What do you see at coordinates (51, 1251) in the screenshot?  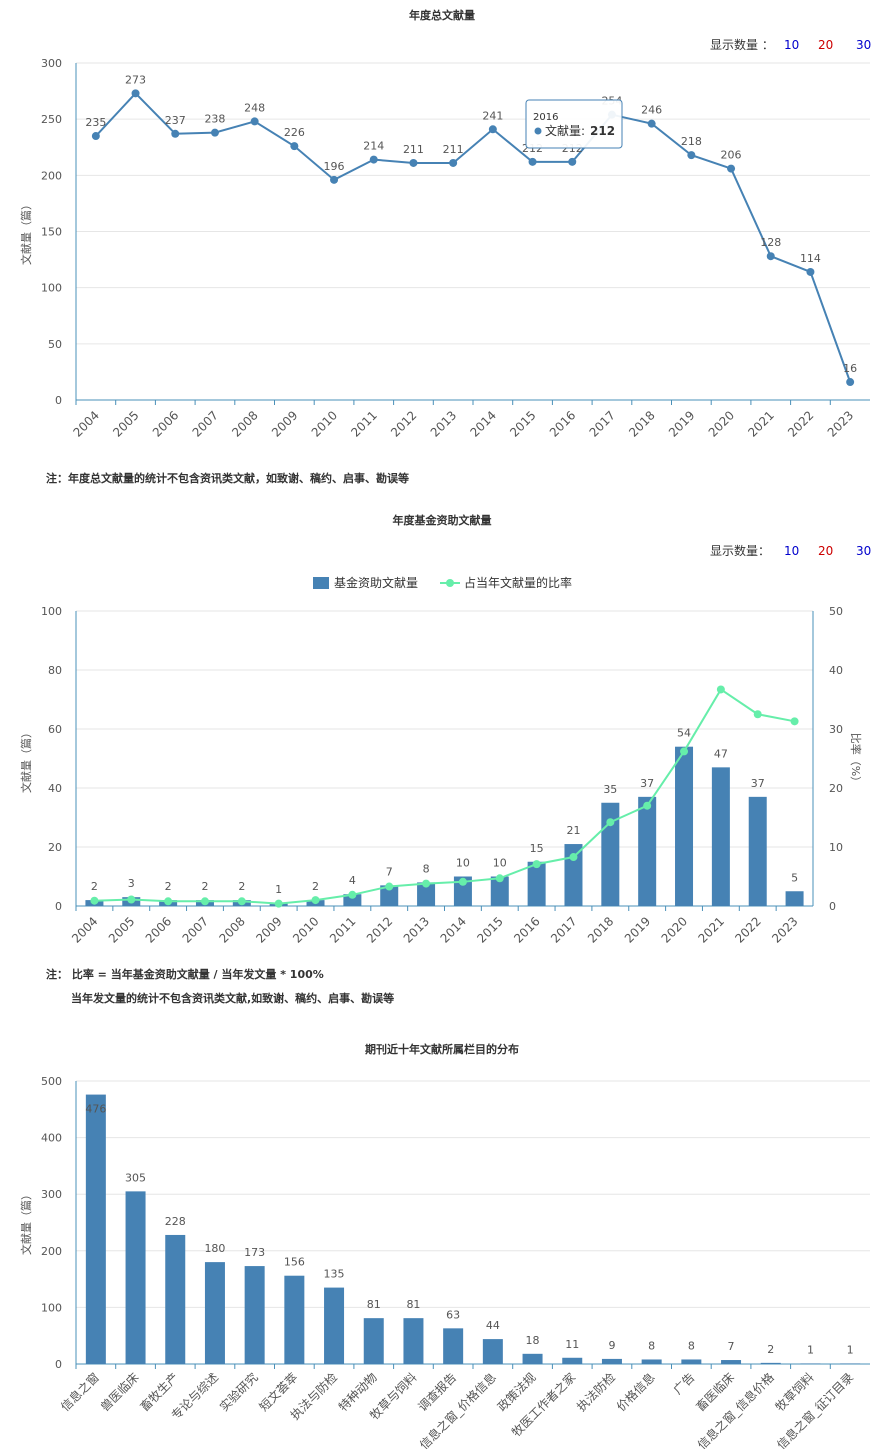 I see `y-tick-label: 200` at bounding box center [51, 1251].